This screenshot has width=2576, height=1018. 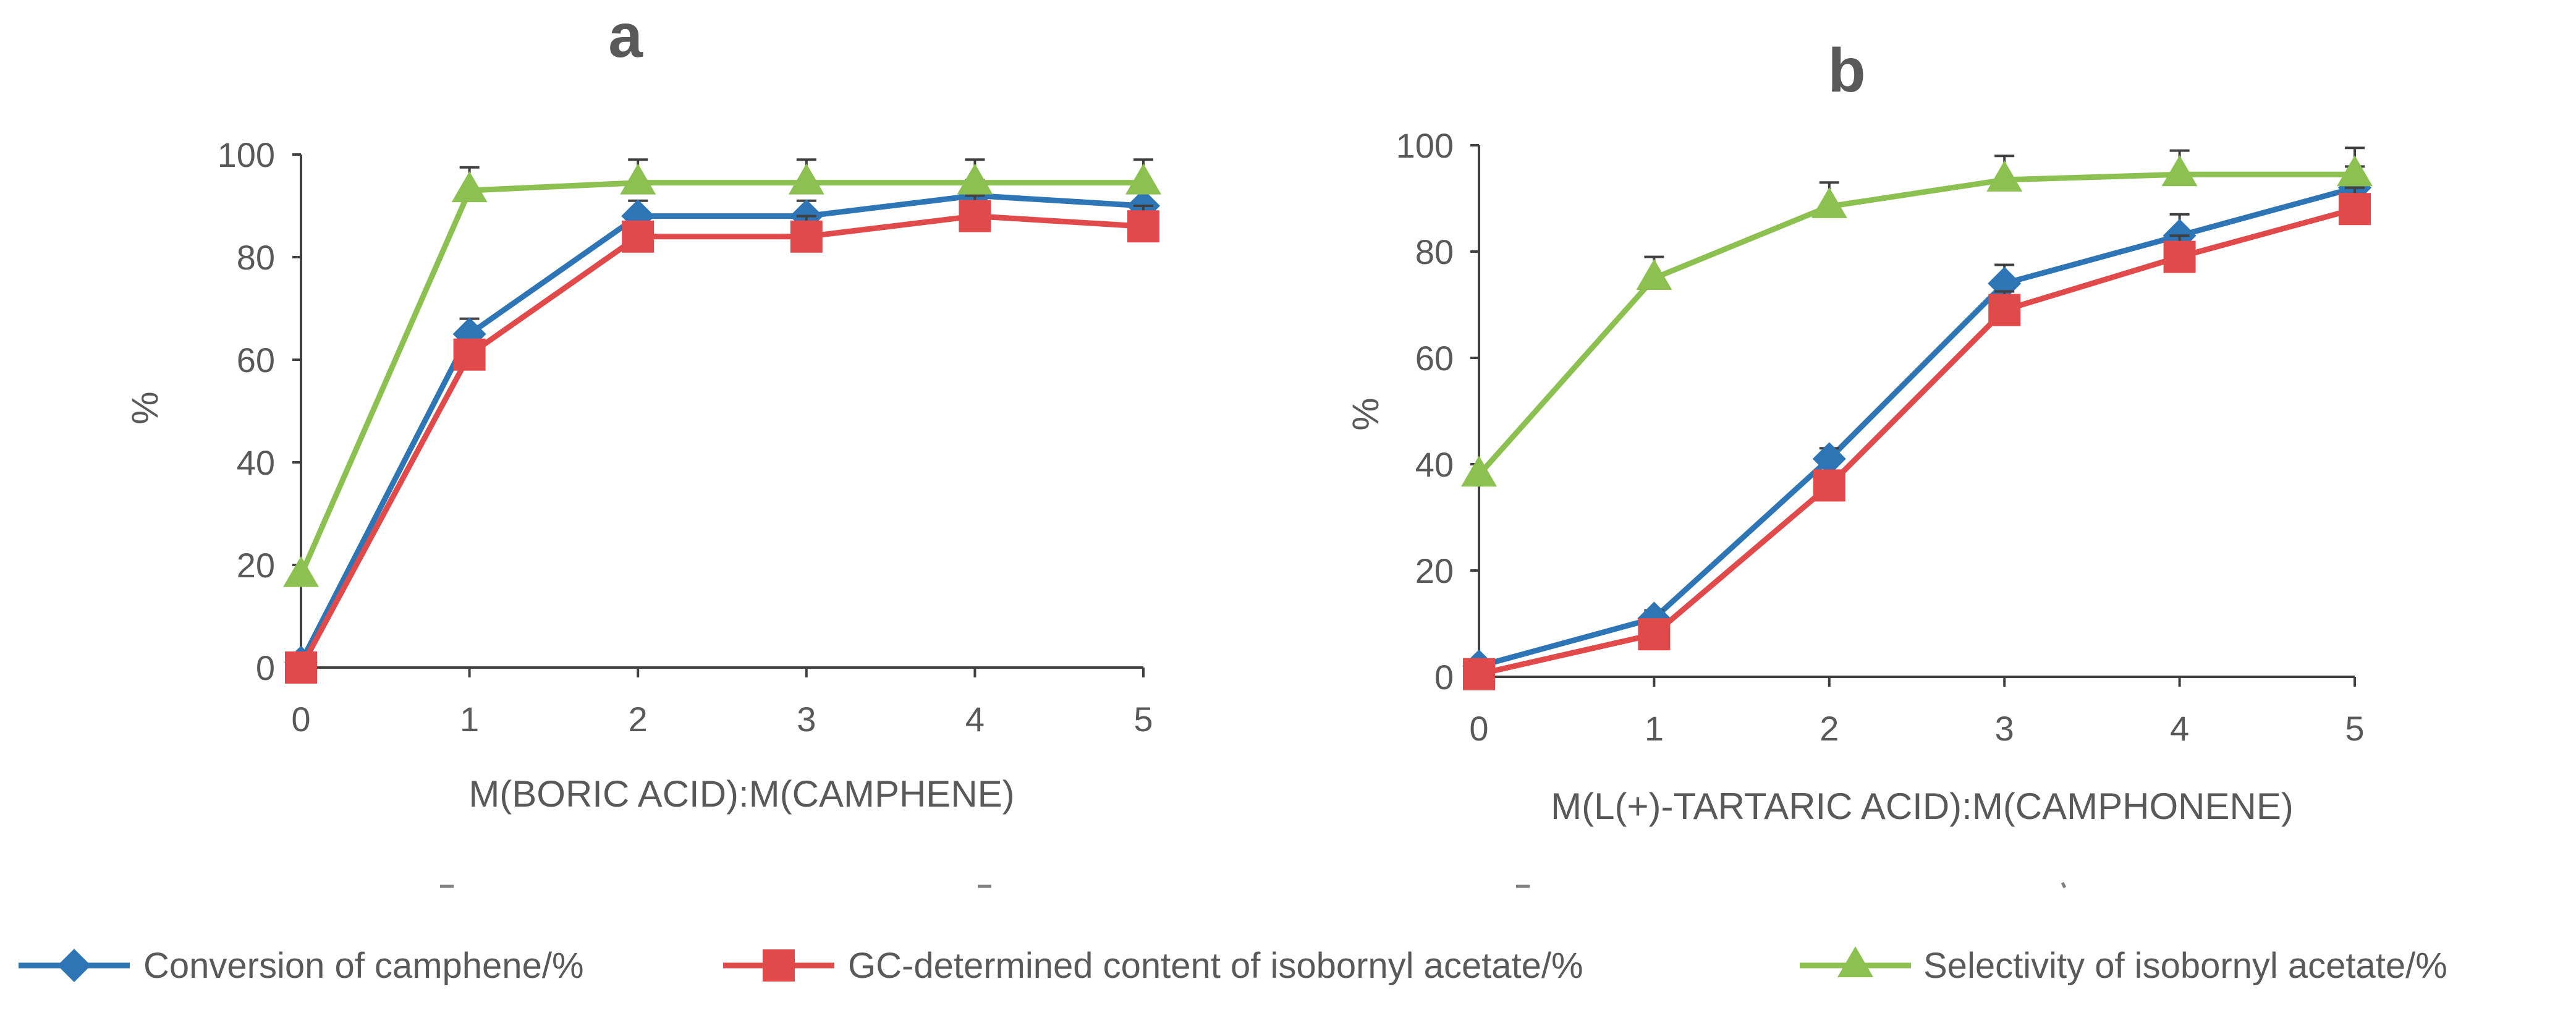 I want to click on legend-item: Selectivity of isobornyl acetate/%, so click(x=2123, y=966).